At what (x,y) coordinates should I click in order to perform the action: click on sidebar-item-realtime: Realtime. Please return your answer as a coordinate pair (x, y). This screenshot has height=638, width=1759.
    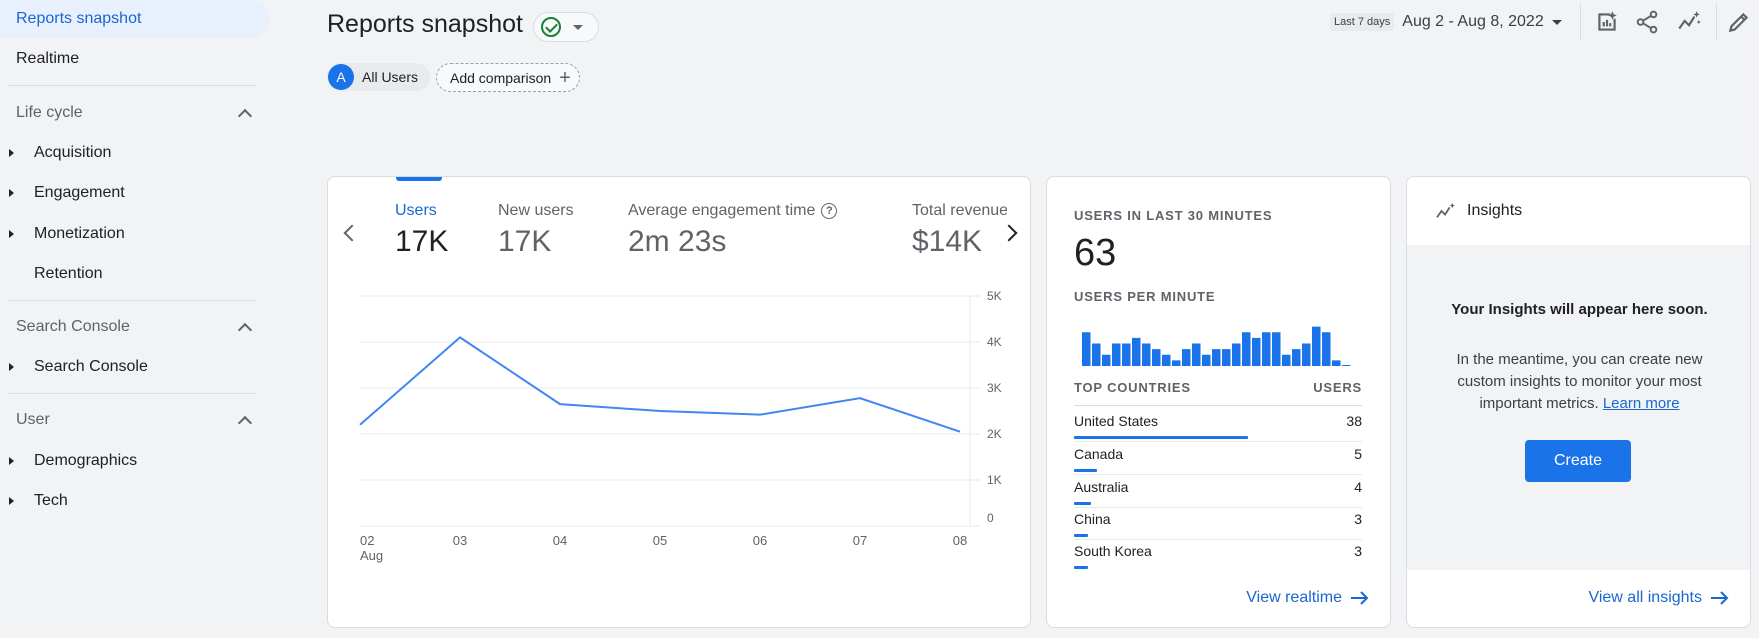
    Looking at the image, I should click on (39, 59).